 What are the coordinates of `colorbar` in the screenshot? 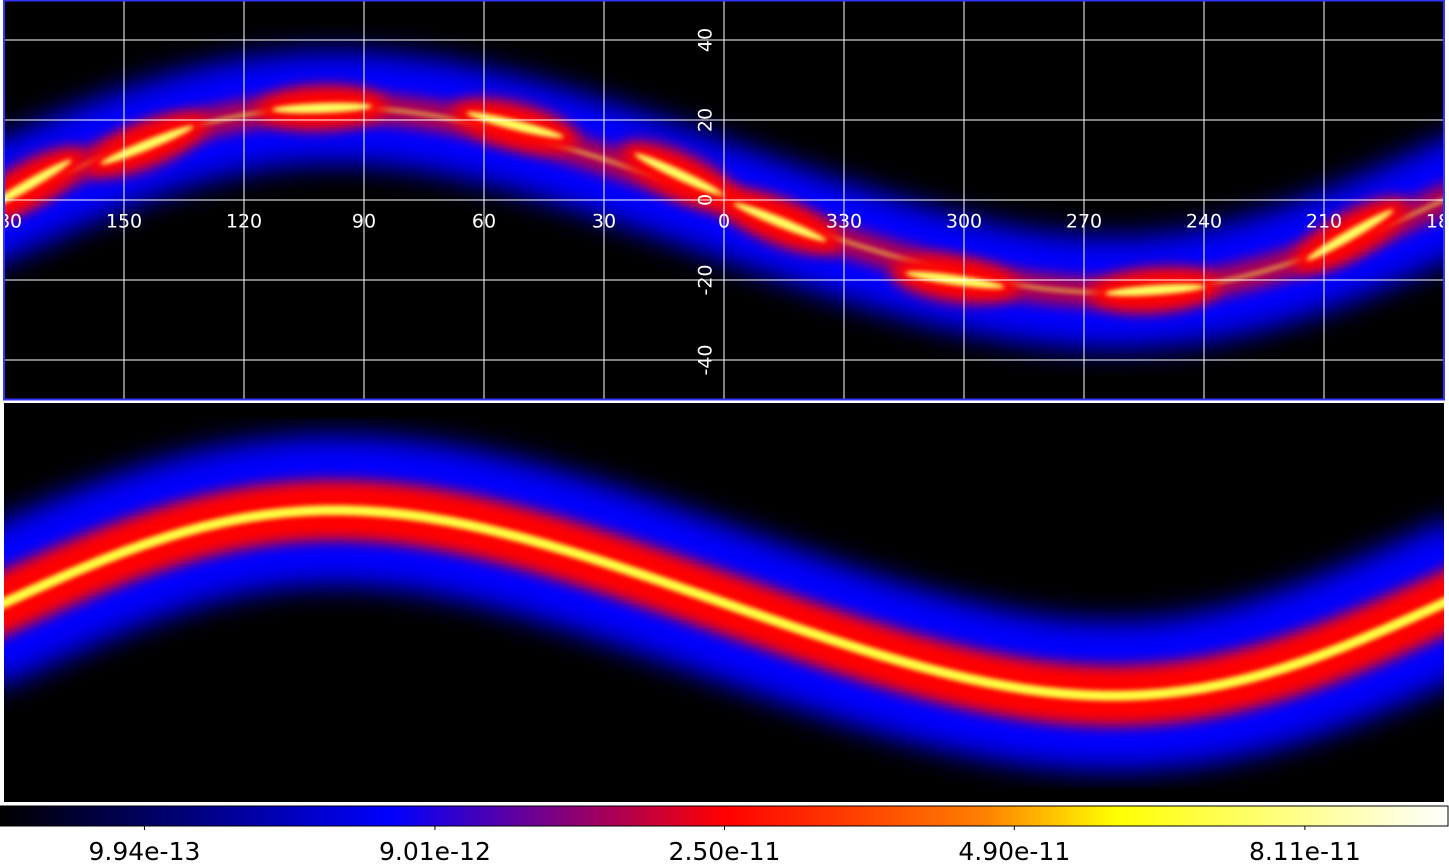 It's located at (724, 816).